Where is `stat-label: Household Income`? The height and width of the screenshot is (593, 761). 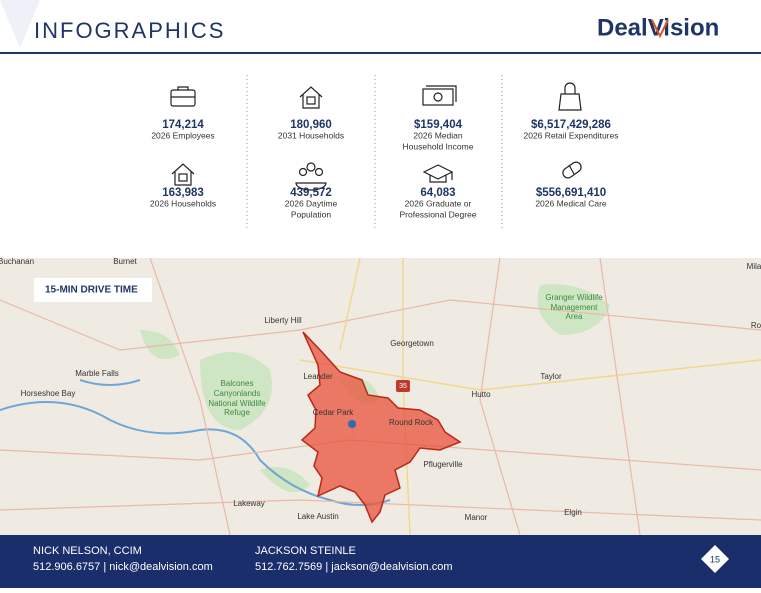 stat-label: Household Income is located at coordinates (438, 146).